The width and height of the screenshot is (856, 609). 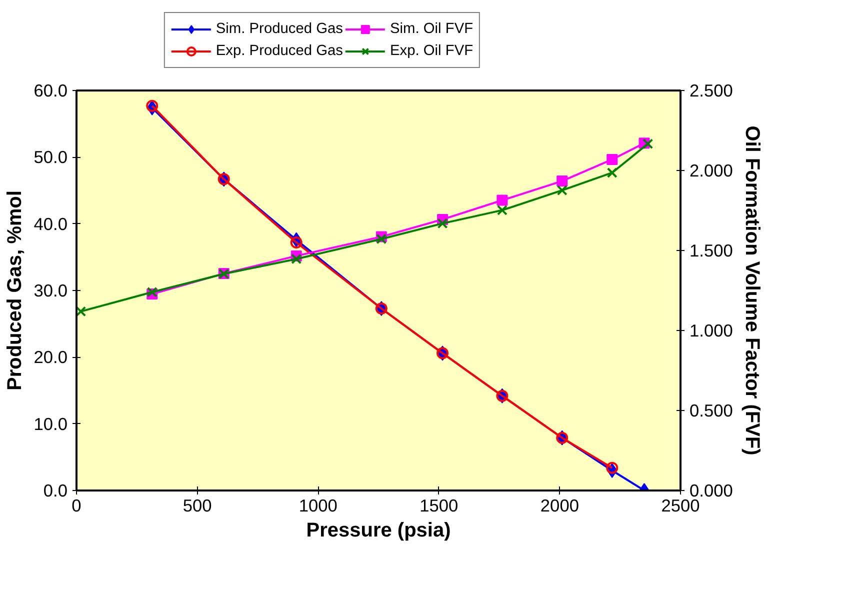 What do you see at coordinates (711, 410) in the screenshot?
I see `y2-tick-label: 0.500` at bounding box center [711, 410].